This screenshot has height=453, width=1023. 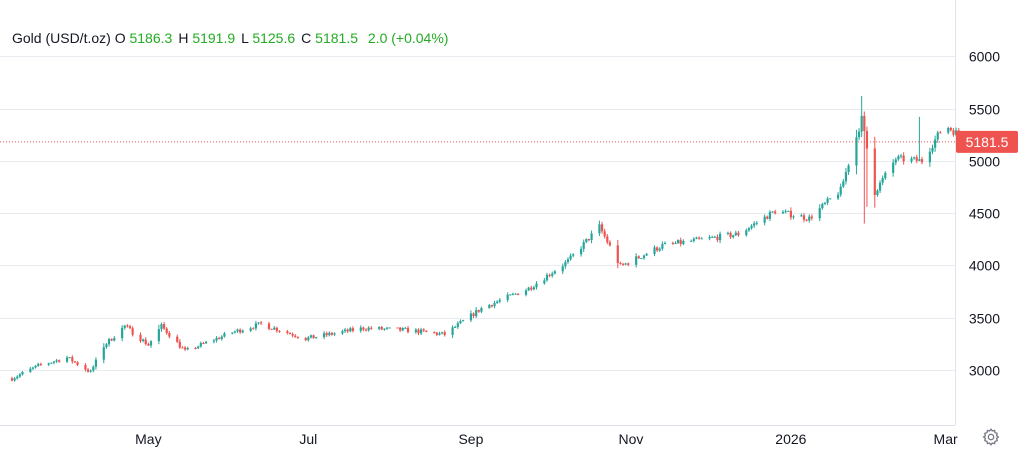 What do you see at coordinates (790, 439) in the screenshot?
I see `x-tick-label: 2026` at bounding box center [790, 439].